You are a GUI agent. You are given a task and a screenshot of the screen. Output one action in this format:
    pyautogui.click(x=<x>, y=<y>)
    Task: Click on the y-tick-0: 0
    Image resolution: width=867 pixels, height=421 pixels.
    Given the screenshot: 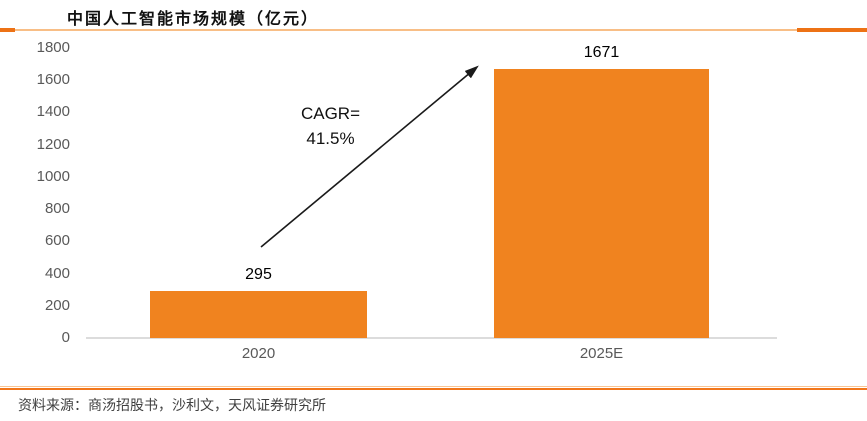 What is the action you would take?
    pyautogui.click(x=65, y=337)
    